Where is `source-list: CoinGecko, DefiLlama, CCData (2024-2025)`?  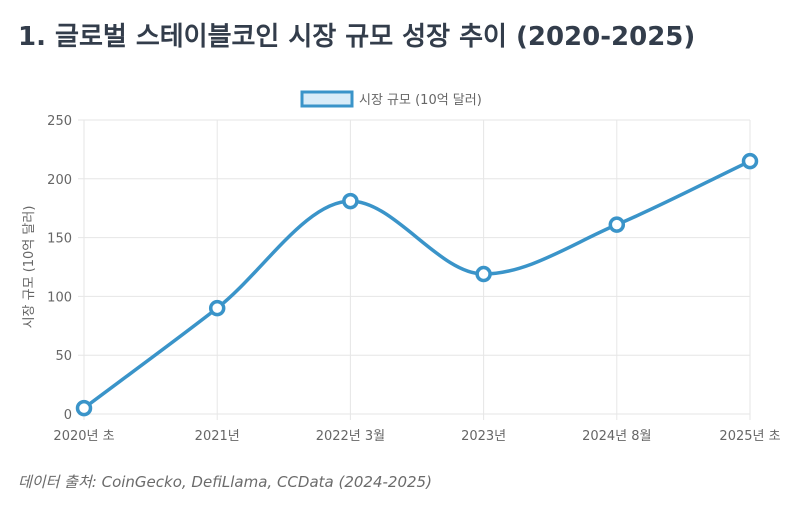 source-list: CoinGecko, DefiLlama, CCData (2024-2025) is located at coordinates (266, 482).